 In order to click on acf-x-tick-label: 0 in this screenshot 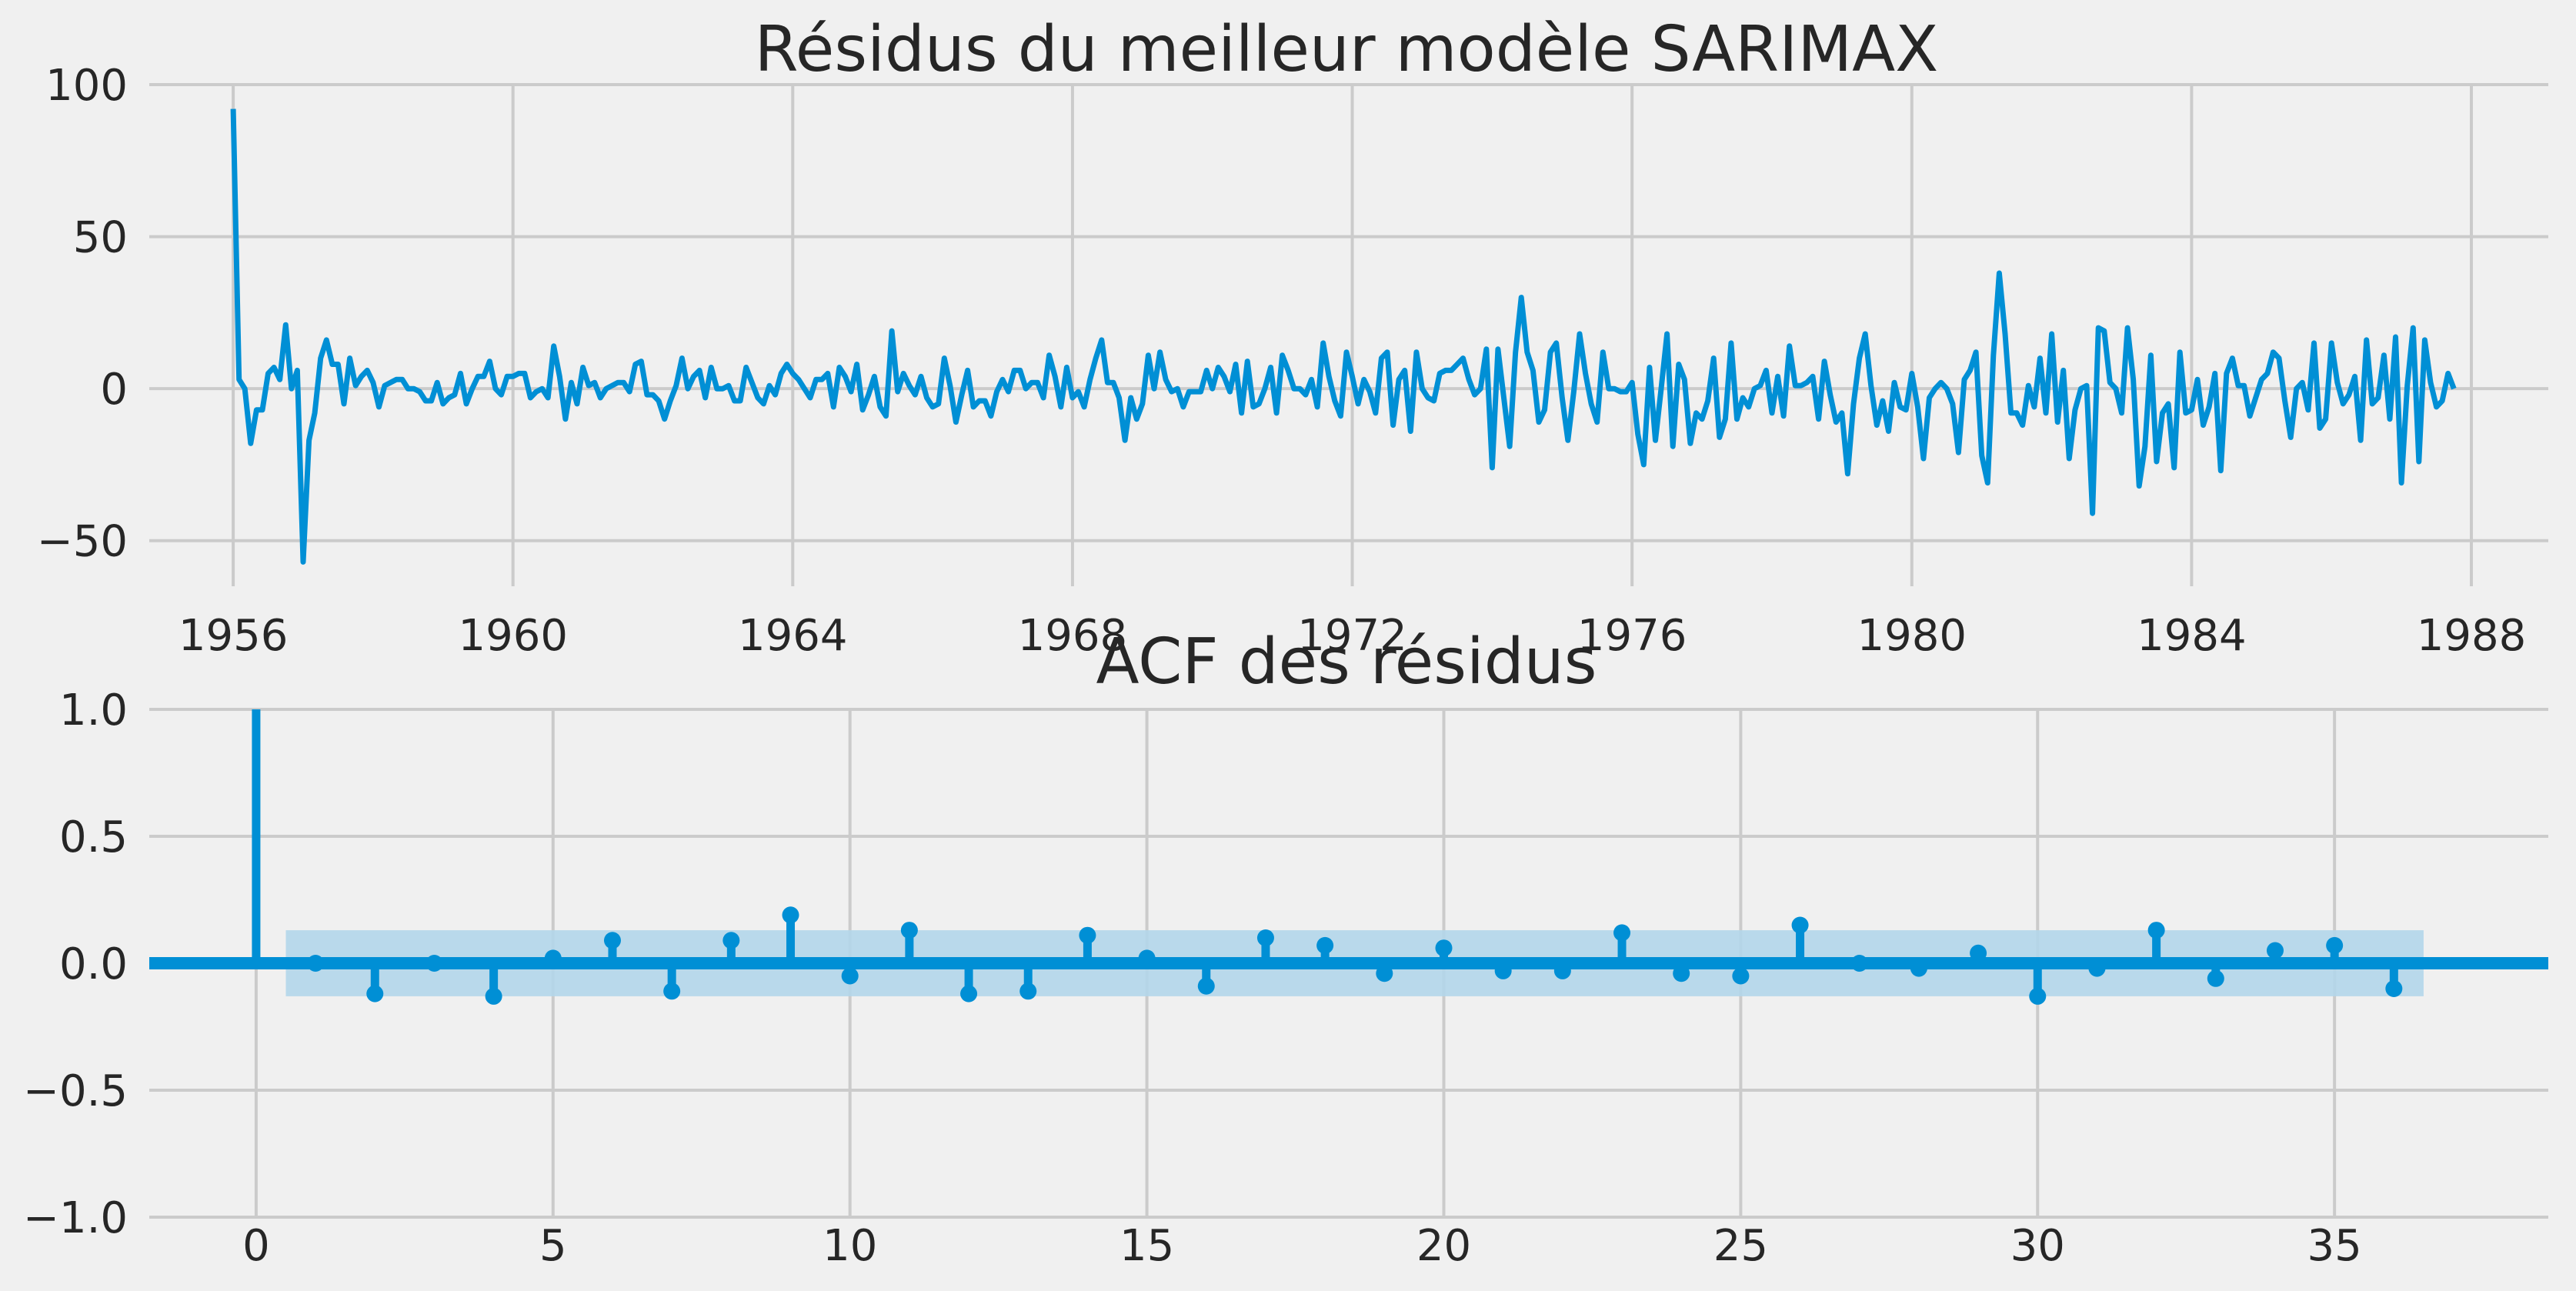, I will do `click(256, 1246)`.